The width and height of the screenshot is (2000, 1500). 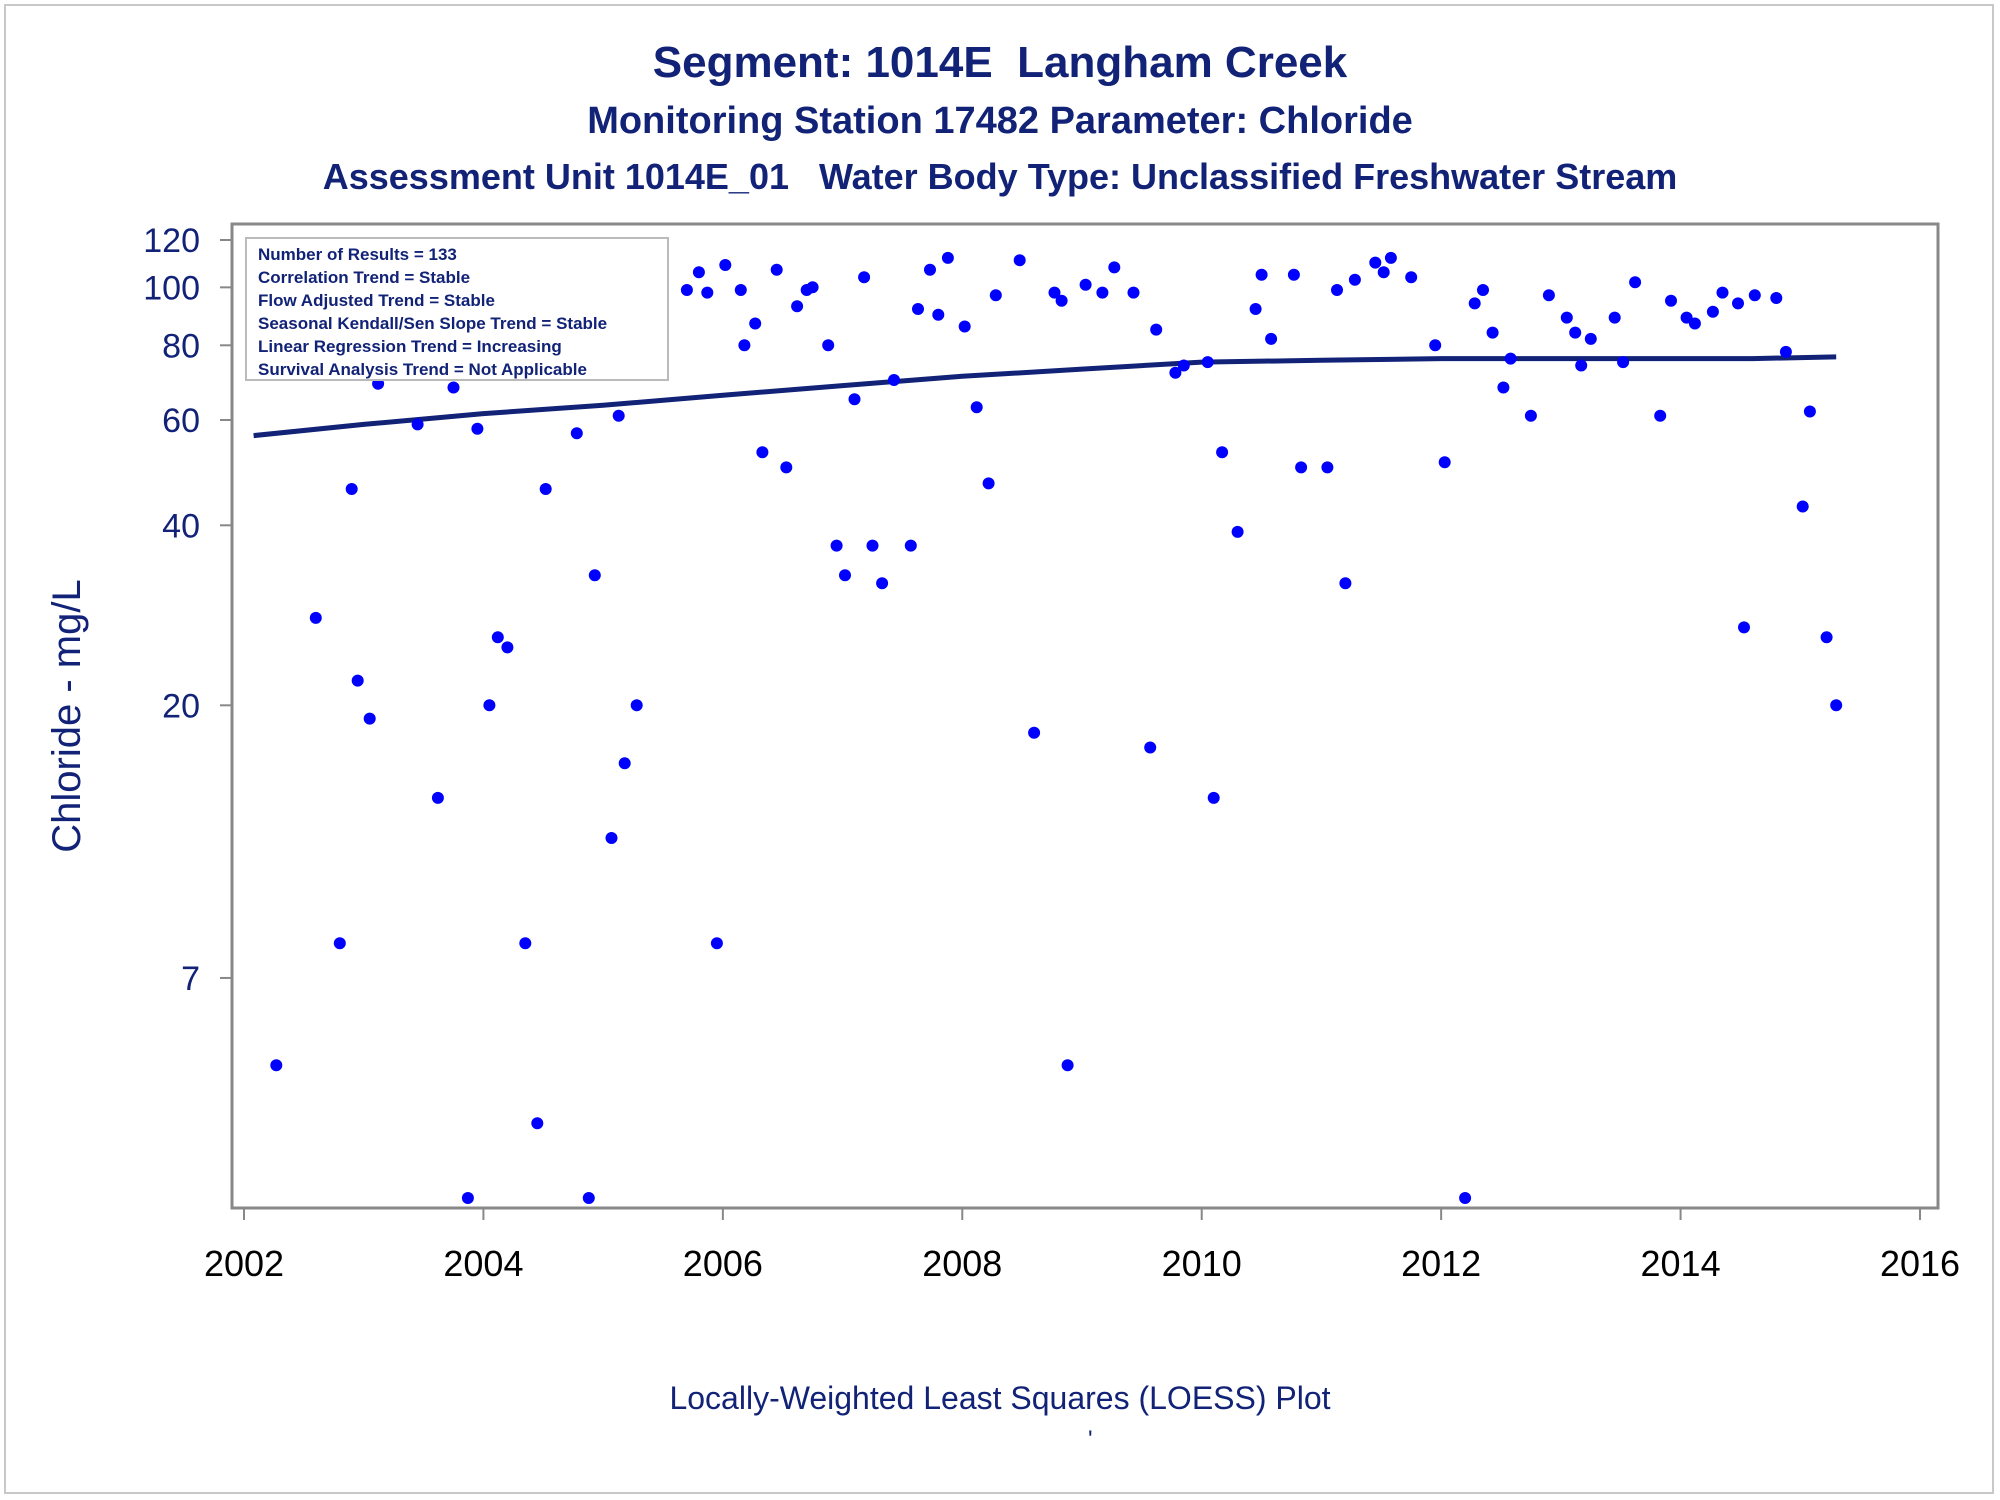 I want to click on stats-line: Number of Results = 133, so click(x=357, y=254).